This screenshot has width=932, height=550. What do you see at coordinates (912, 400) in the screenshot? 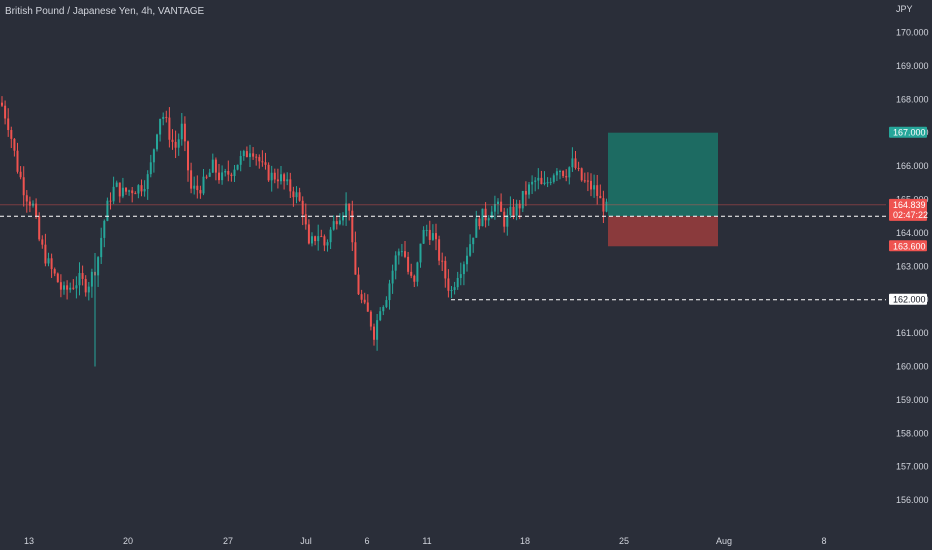
I see `y-tick-label: 159.000` at bounding box center [912, 400].